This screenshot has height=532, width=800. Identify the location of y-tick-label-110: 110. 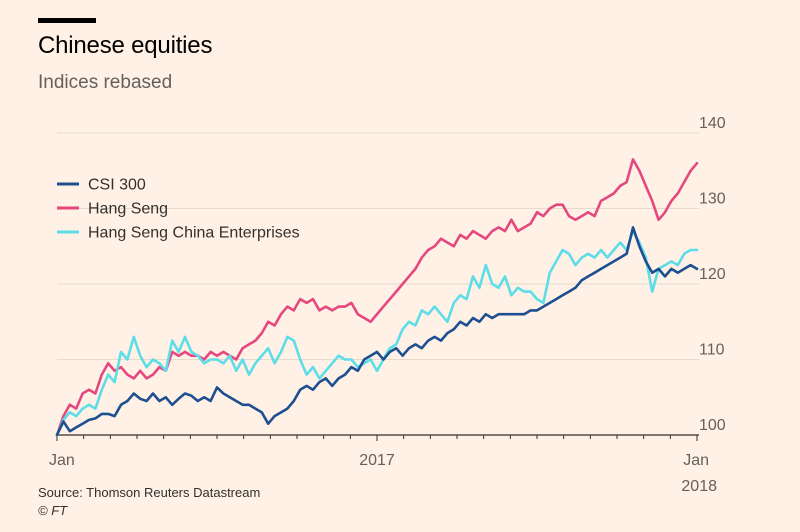
(712, 350).